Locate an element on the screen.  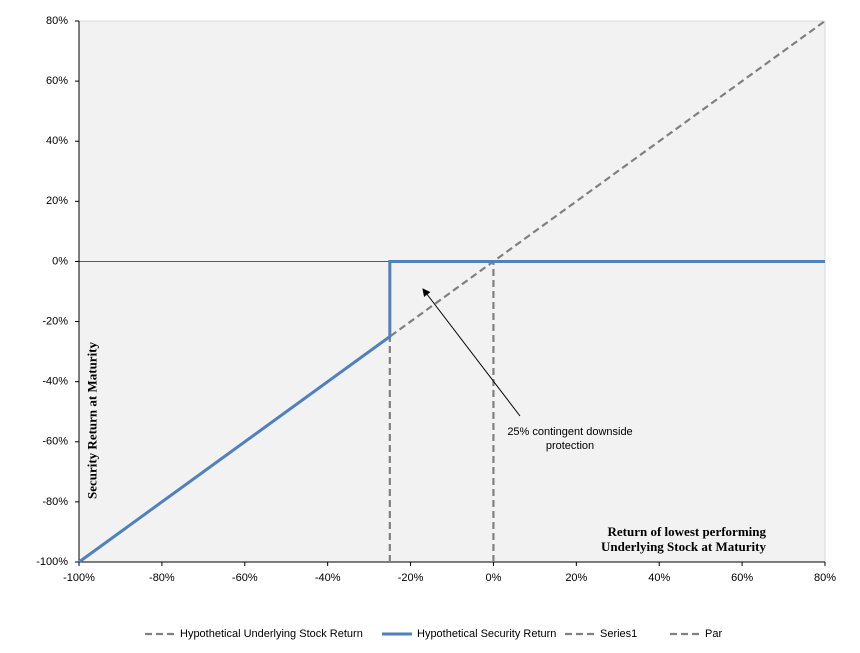
y-tick-label: -20% is located at coordinates (55, 321).